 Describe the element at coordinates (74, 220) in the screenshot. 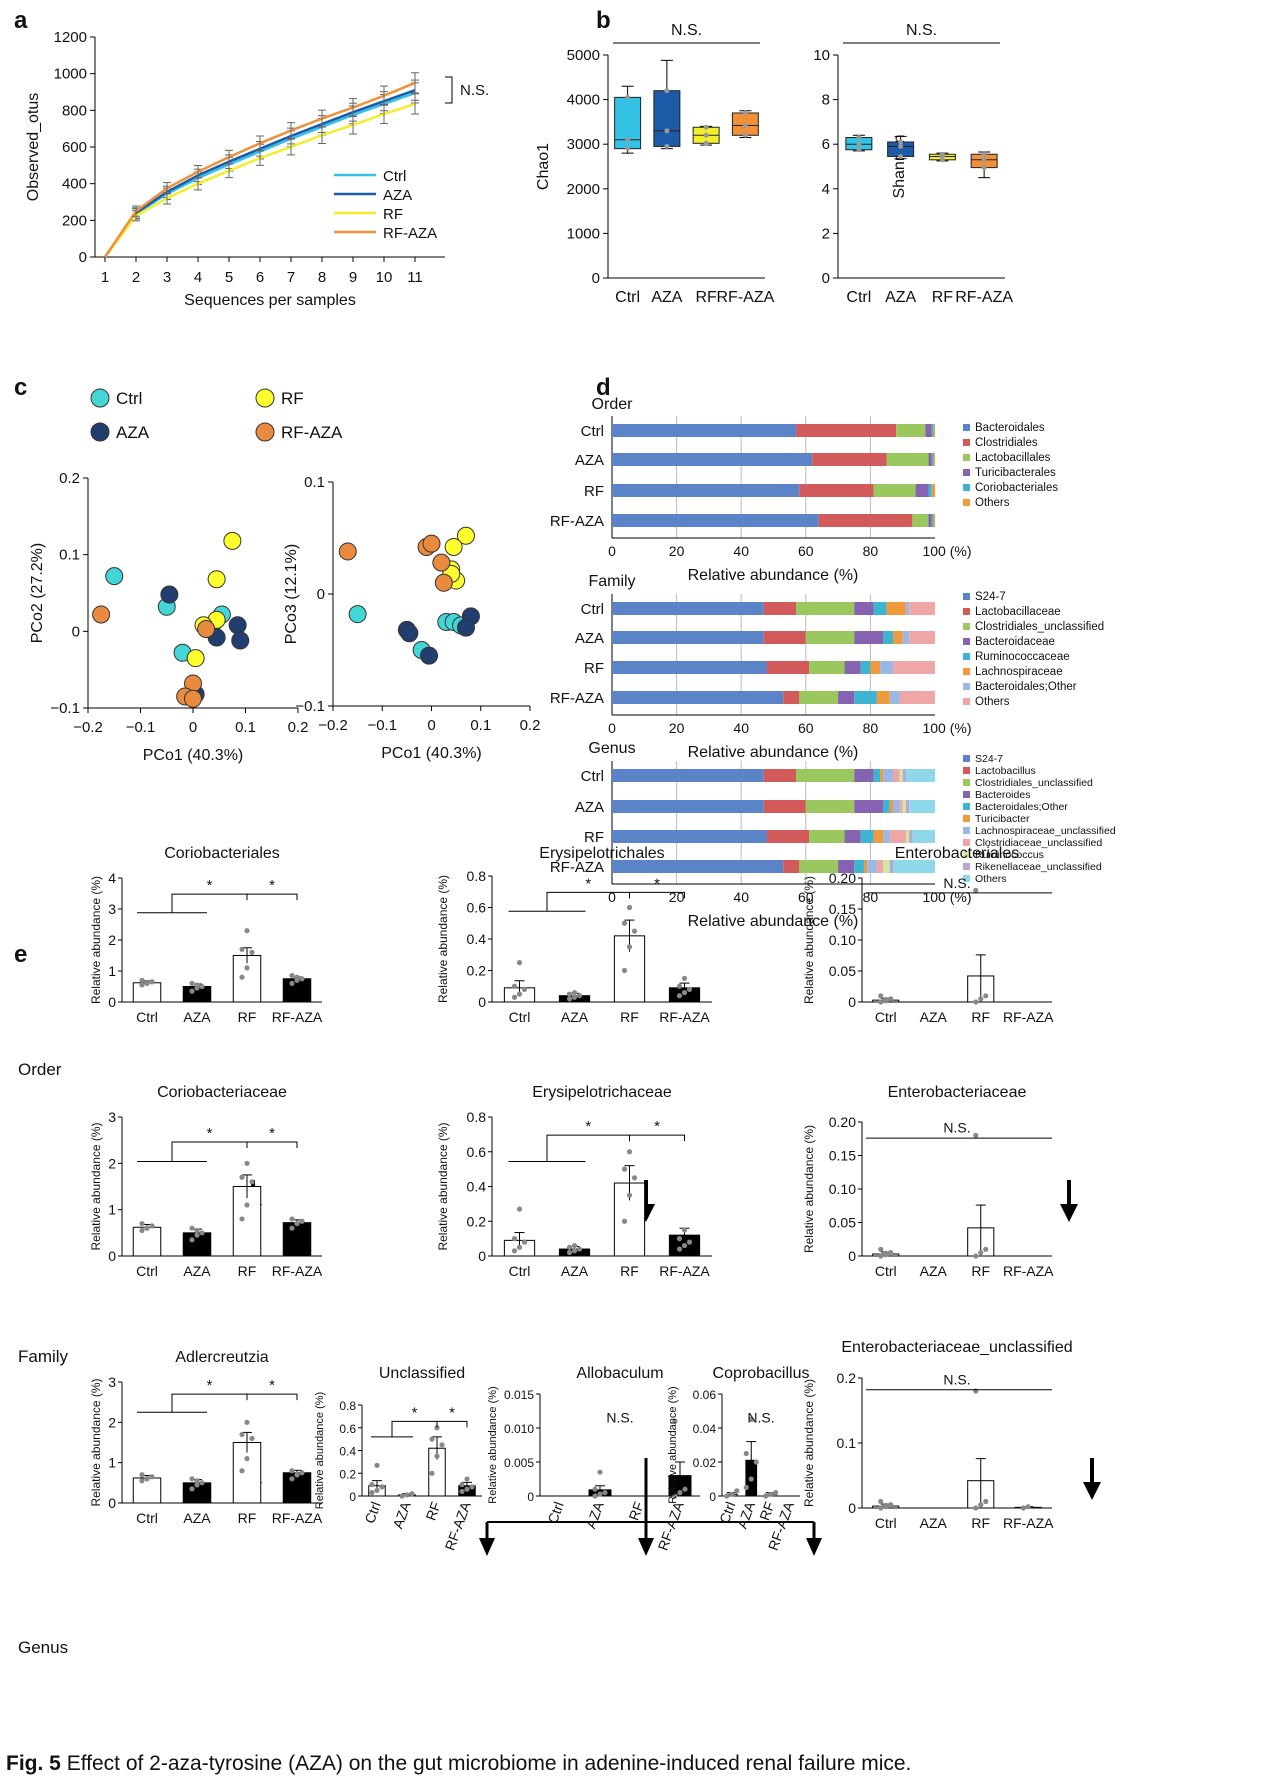

I see `y-tick-label: 200` at that location.